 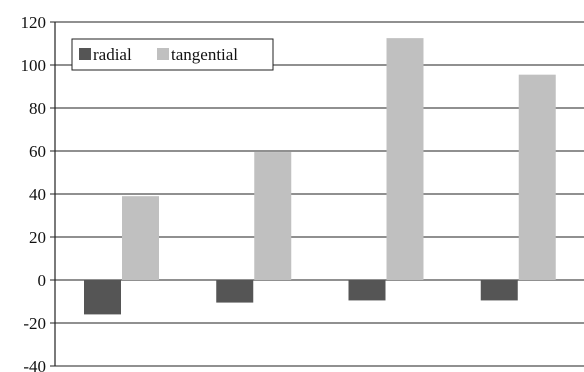 I want to click on legend-box, so click(x=172, y=54).